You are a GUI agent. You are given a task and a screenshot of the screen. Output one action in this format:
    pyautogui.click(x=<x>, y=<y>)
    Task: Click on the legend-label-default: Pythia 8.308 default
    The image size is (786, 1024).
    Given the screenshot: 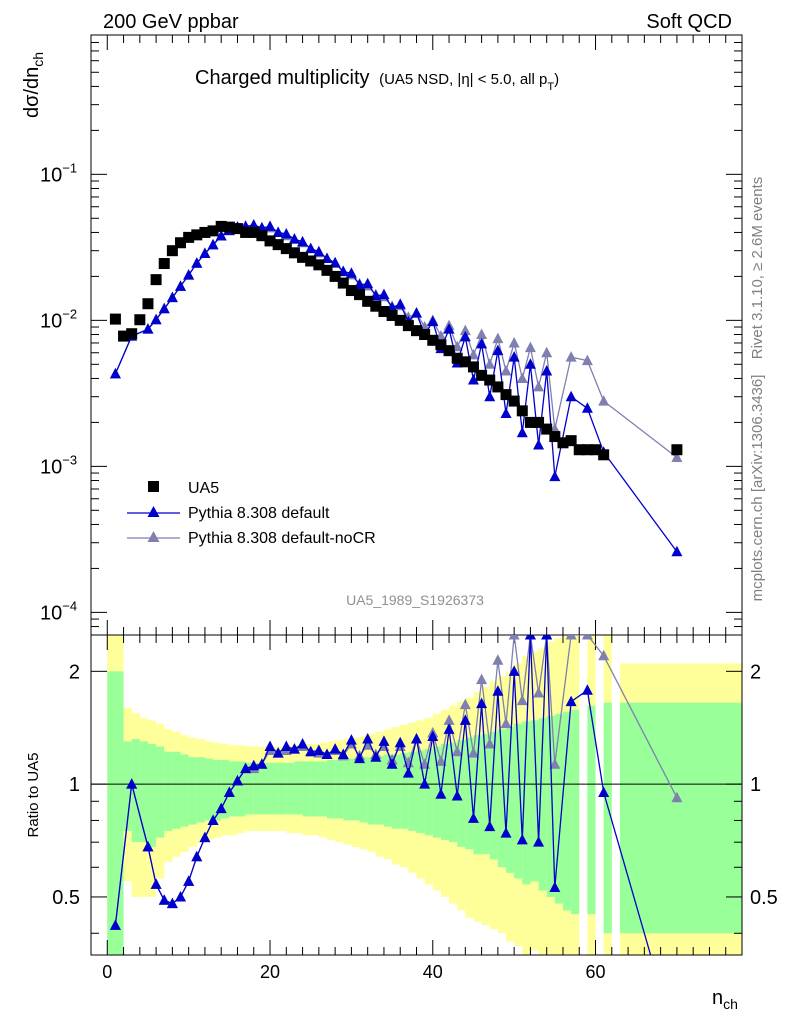 What is the action you would take?
    pyautogui.click(x=259, y=513)
    